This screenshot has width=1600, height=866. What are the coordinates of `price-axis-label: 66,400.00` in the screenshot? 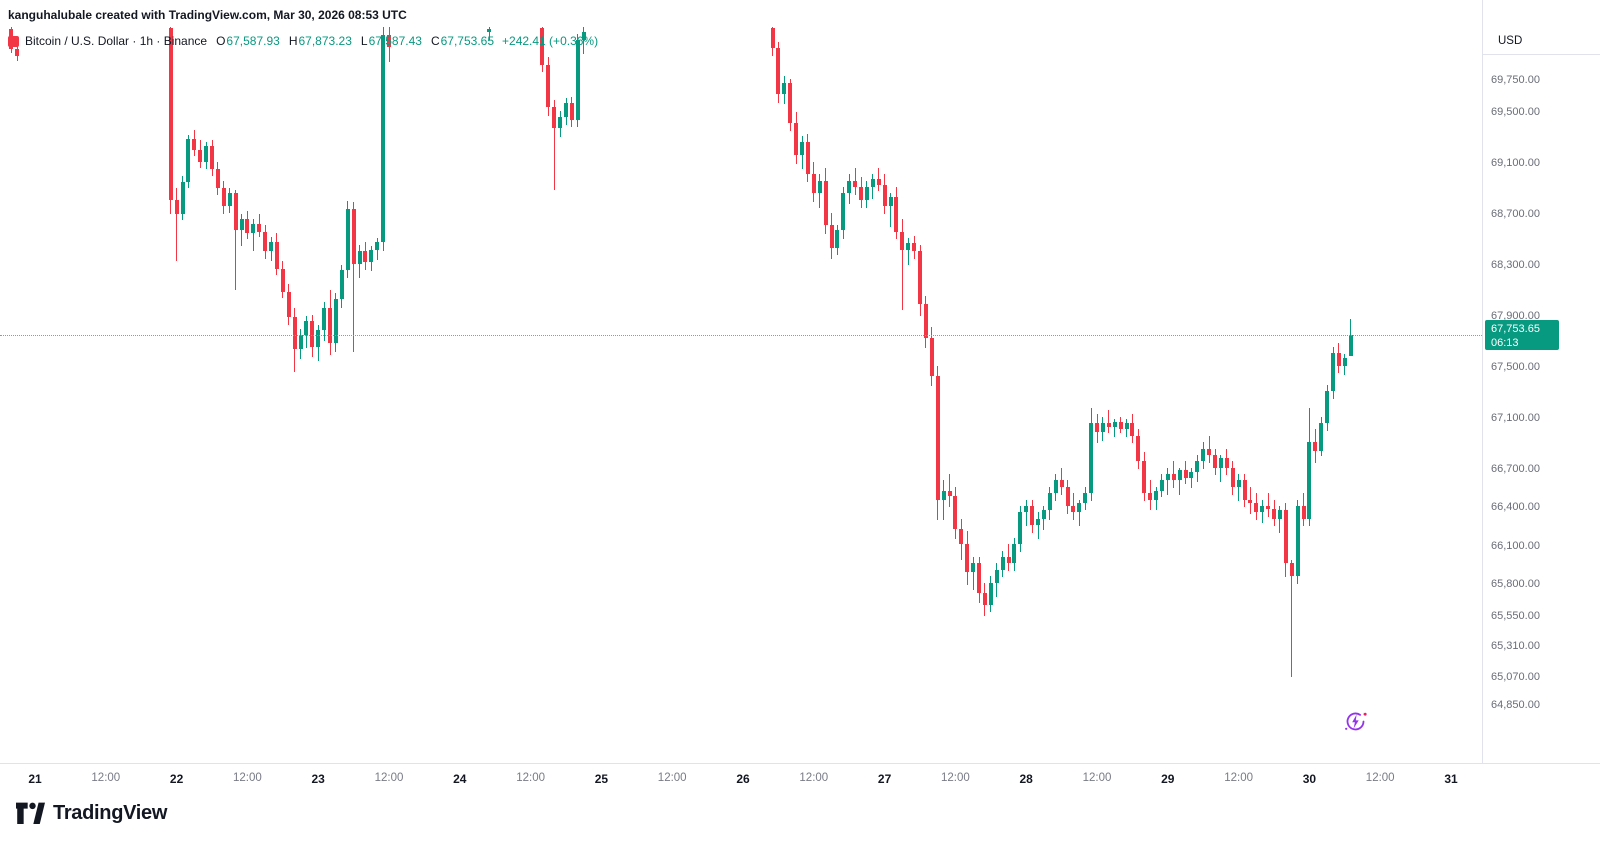 It's located at (1515, 507).